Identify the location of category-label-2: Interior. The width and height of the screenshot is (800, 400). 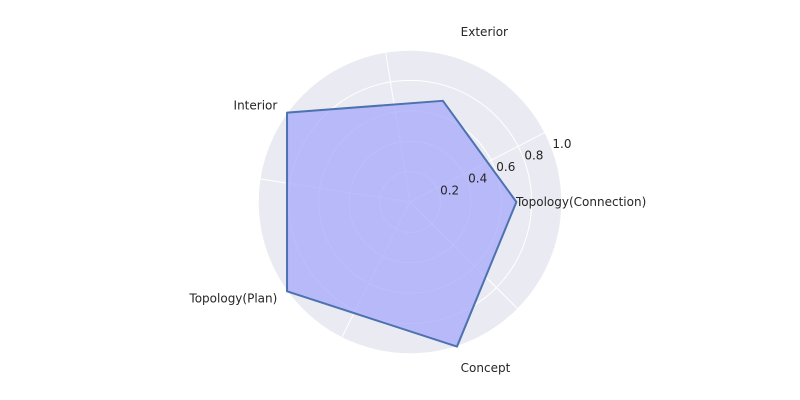
(256, 106).